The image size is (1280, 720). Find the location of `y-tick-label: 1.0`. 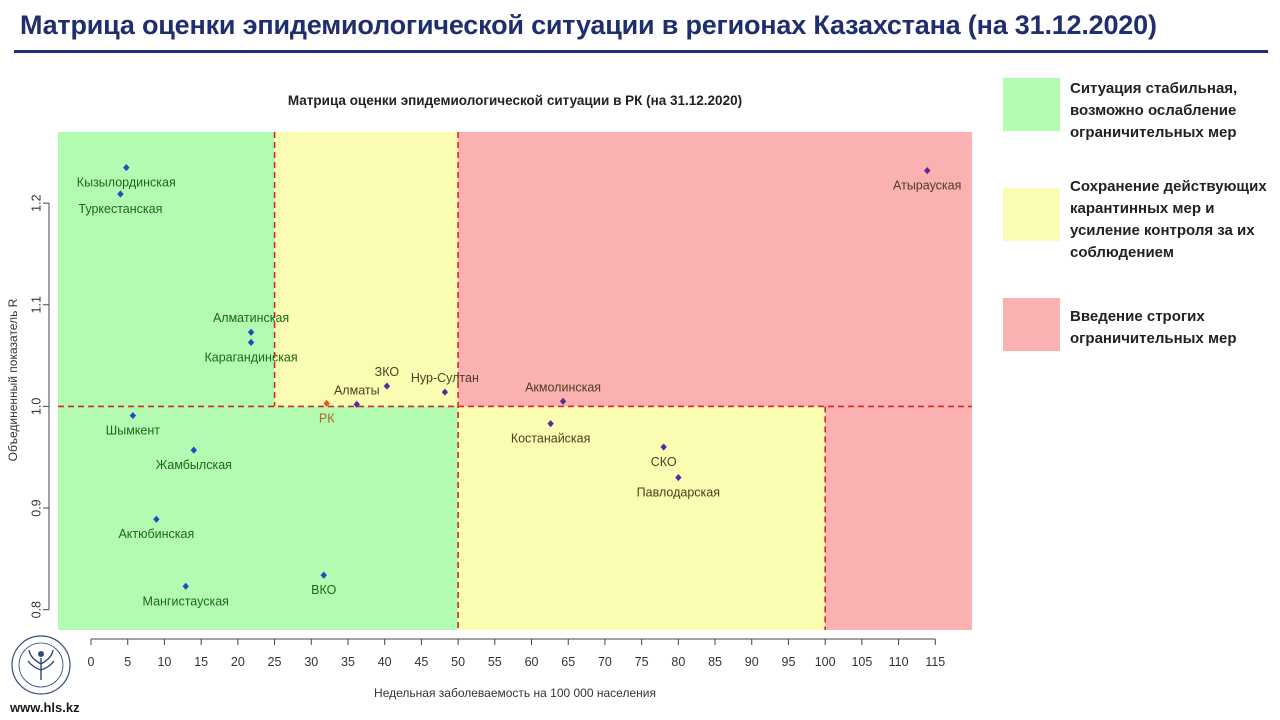

y-tick-label: 1.0 is located at coordinates (36, 406).